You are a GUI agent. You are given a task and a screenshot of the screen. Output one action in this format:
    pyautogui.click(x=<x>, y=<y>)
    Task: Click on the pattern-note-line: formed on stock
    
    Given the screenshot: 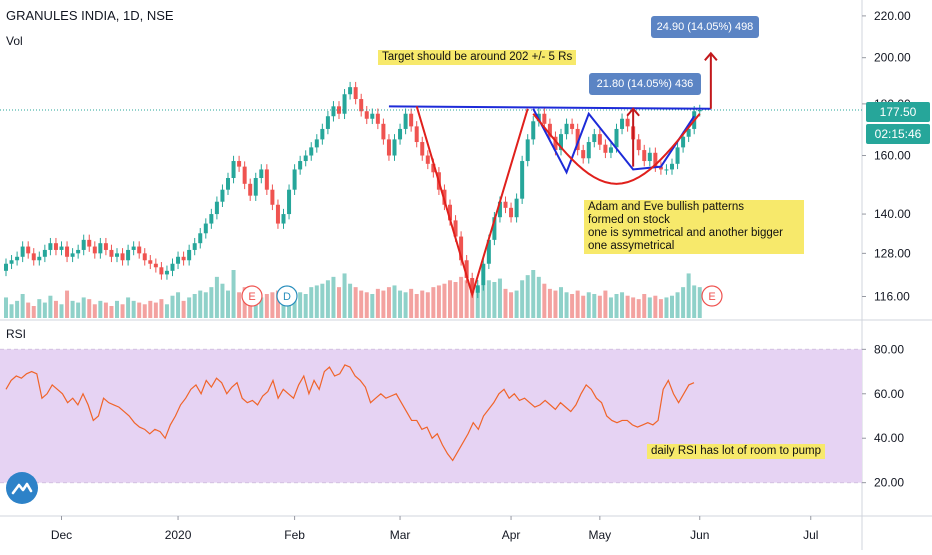 What is the action you would take?
    pyautogui.click(x=629, y=220)
    